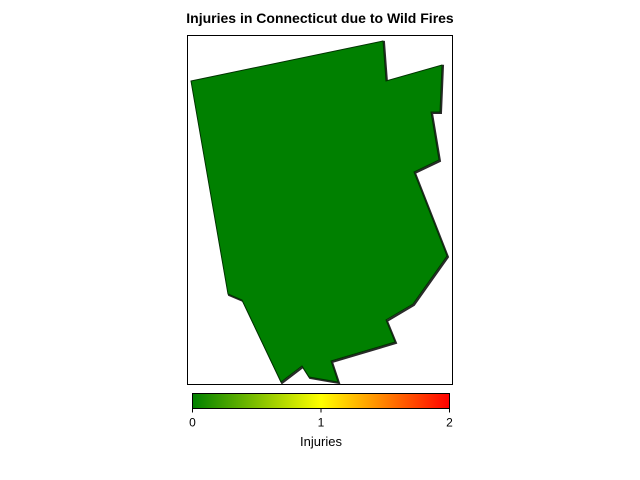  Describe the element at coordinates (449, 423) in the screenshot. I see `colorbar-tick-label: 2` at that location.